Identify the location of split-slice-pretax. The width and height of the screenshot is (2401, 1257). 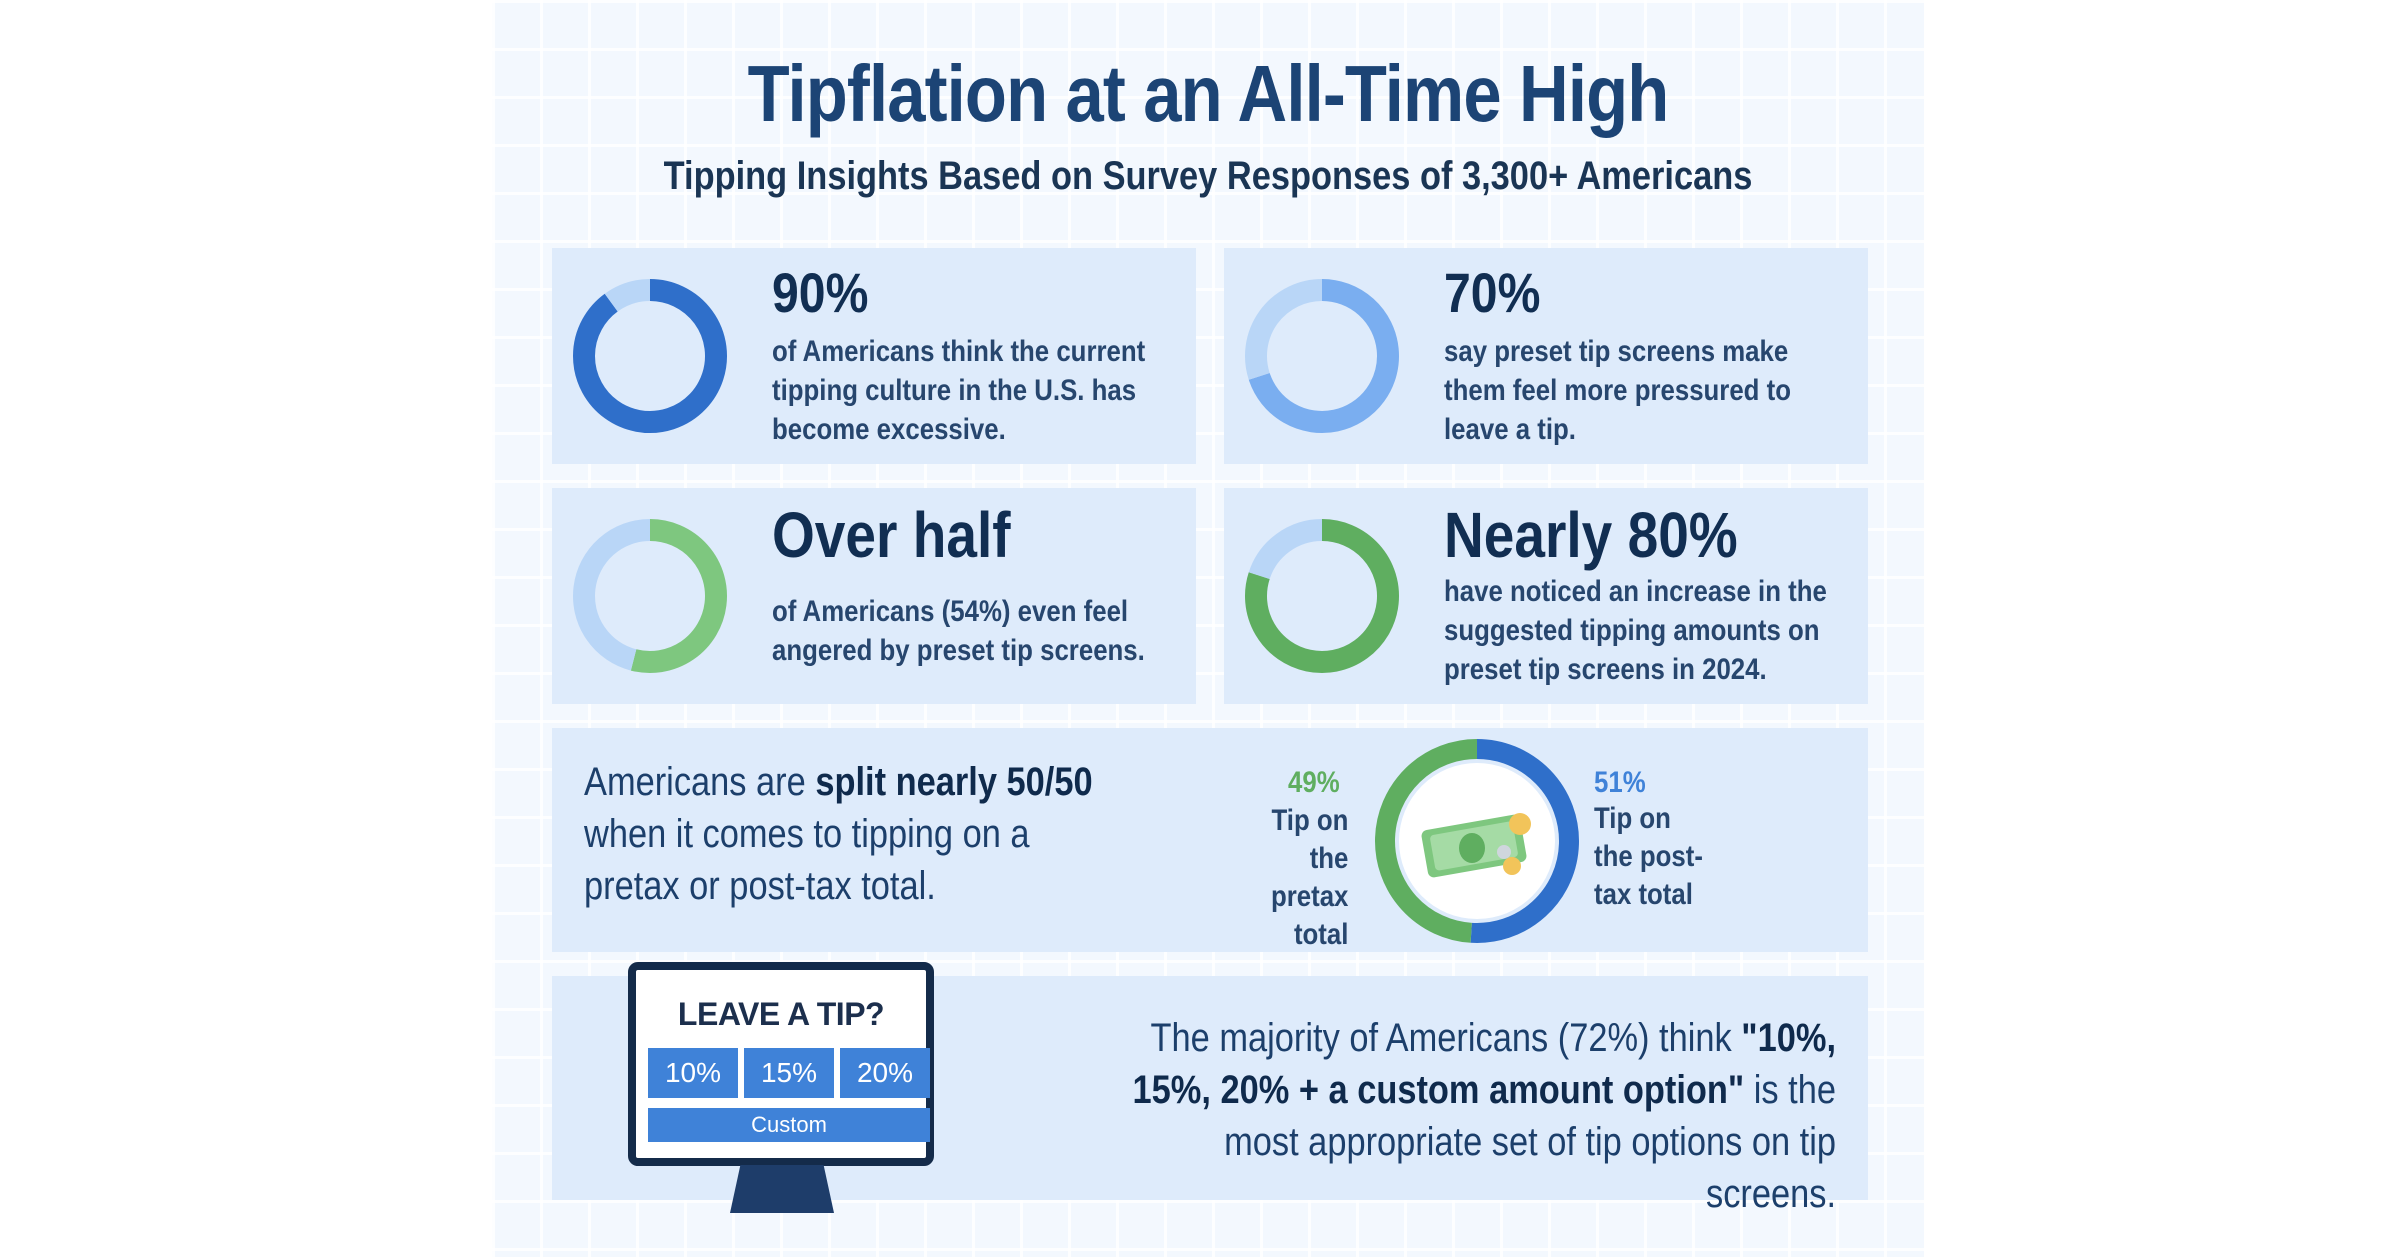
(1426, 841).